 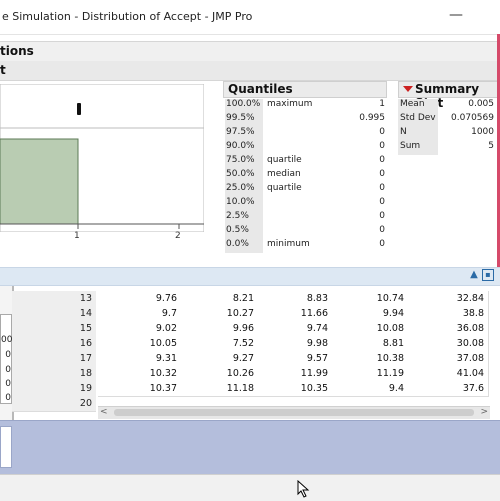 What do you see at coordinates (448, 389) in the screenshot?
I see `table-cell: 37.6` at bounding box center [448, 389].